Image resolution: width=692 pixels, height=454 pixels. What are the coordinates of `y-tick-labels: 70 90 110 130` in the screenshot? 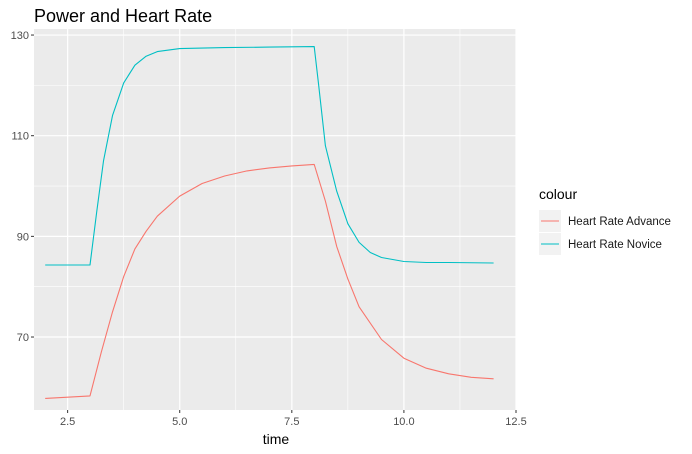 It's located at (20, 187).